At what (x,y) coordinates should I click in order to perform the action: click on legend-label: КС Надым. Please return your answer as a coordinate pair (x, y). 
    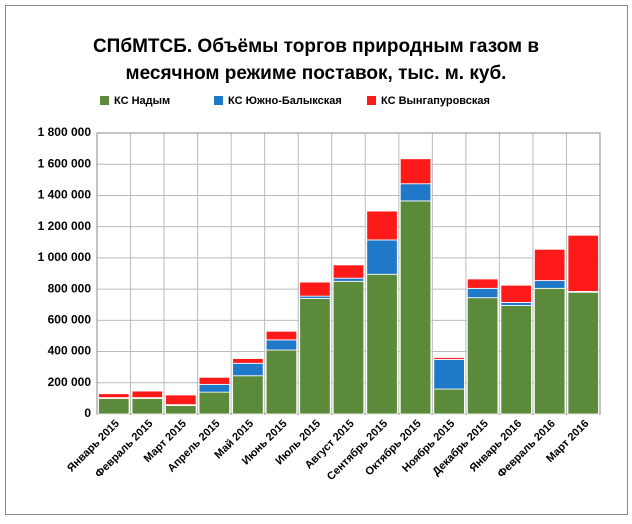
    Looking at the image, I should click on (142, 101).